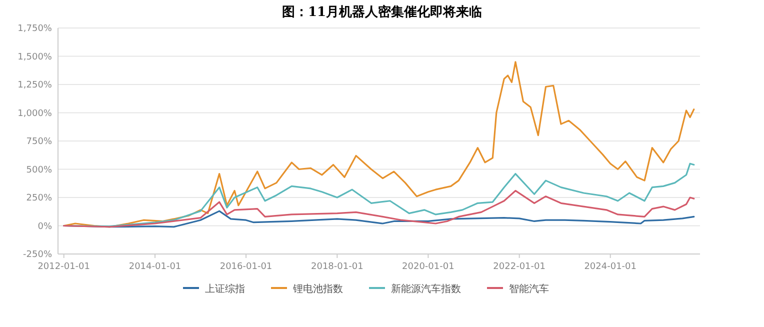 The image size is (764, 327). What do you see at coordinates (337, 267) in the screenshot?
I see `x-tick-label: 2018-01-01` at bounding box center [337, 267].